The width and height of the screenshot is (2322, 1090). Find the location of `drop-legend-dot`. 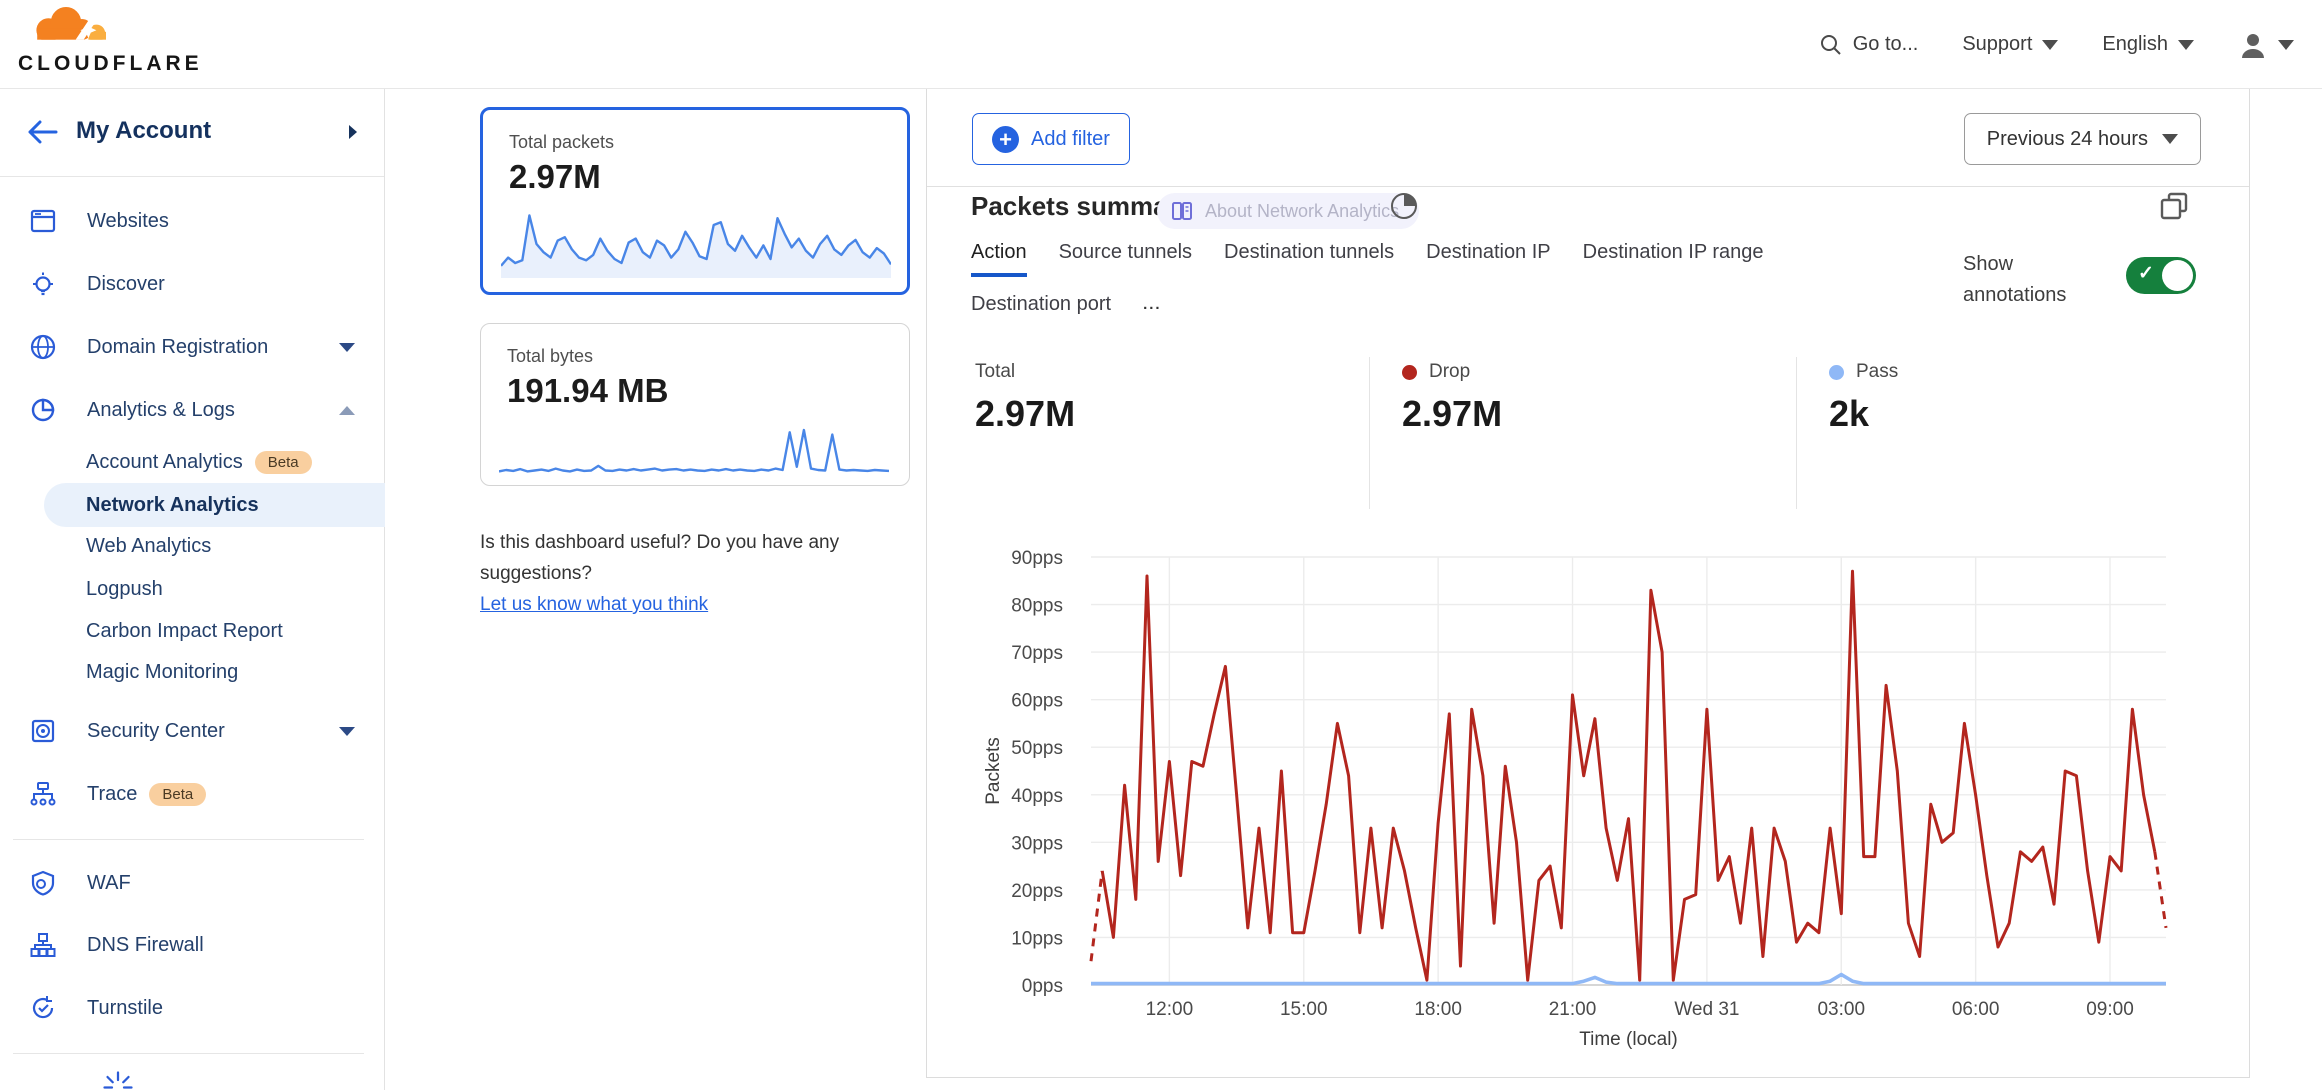

drop-legend-dot is located at coordinates (1409, 372).